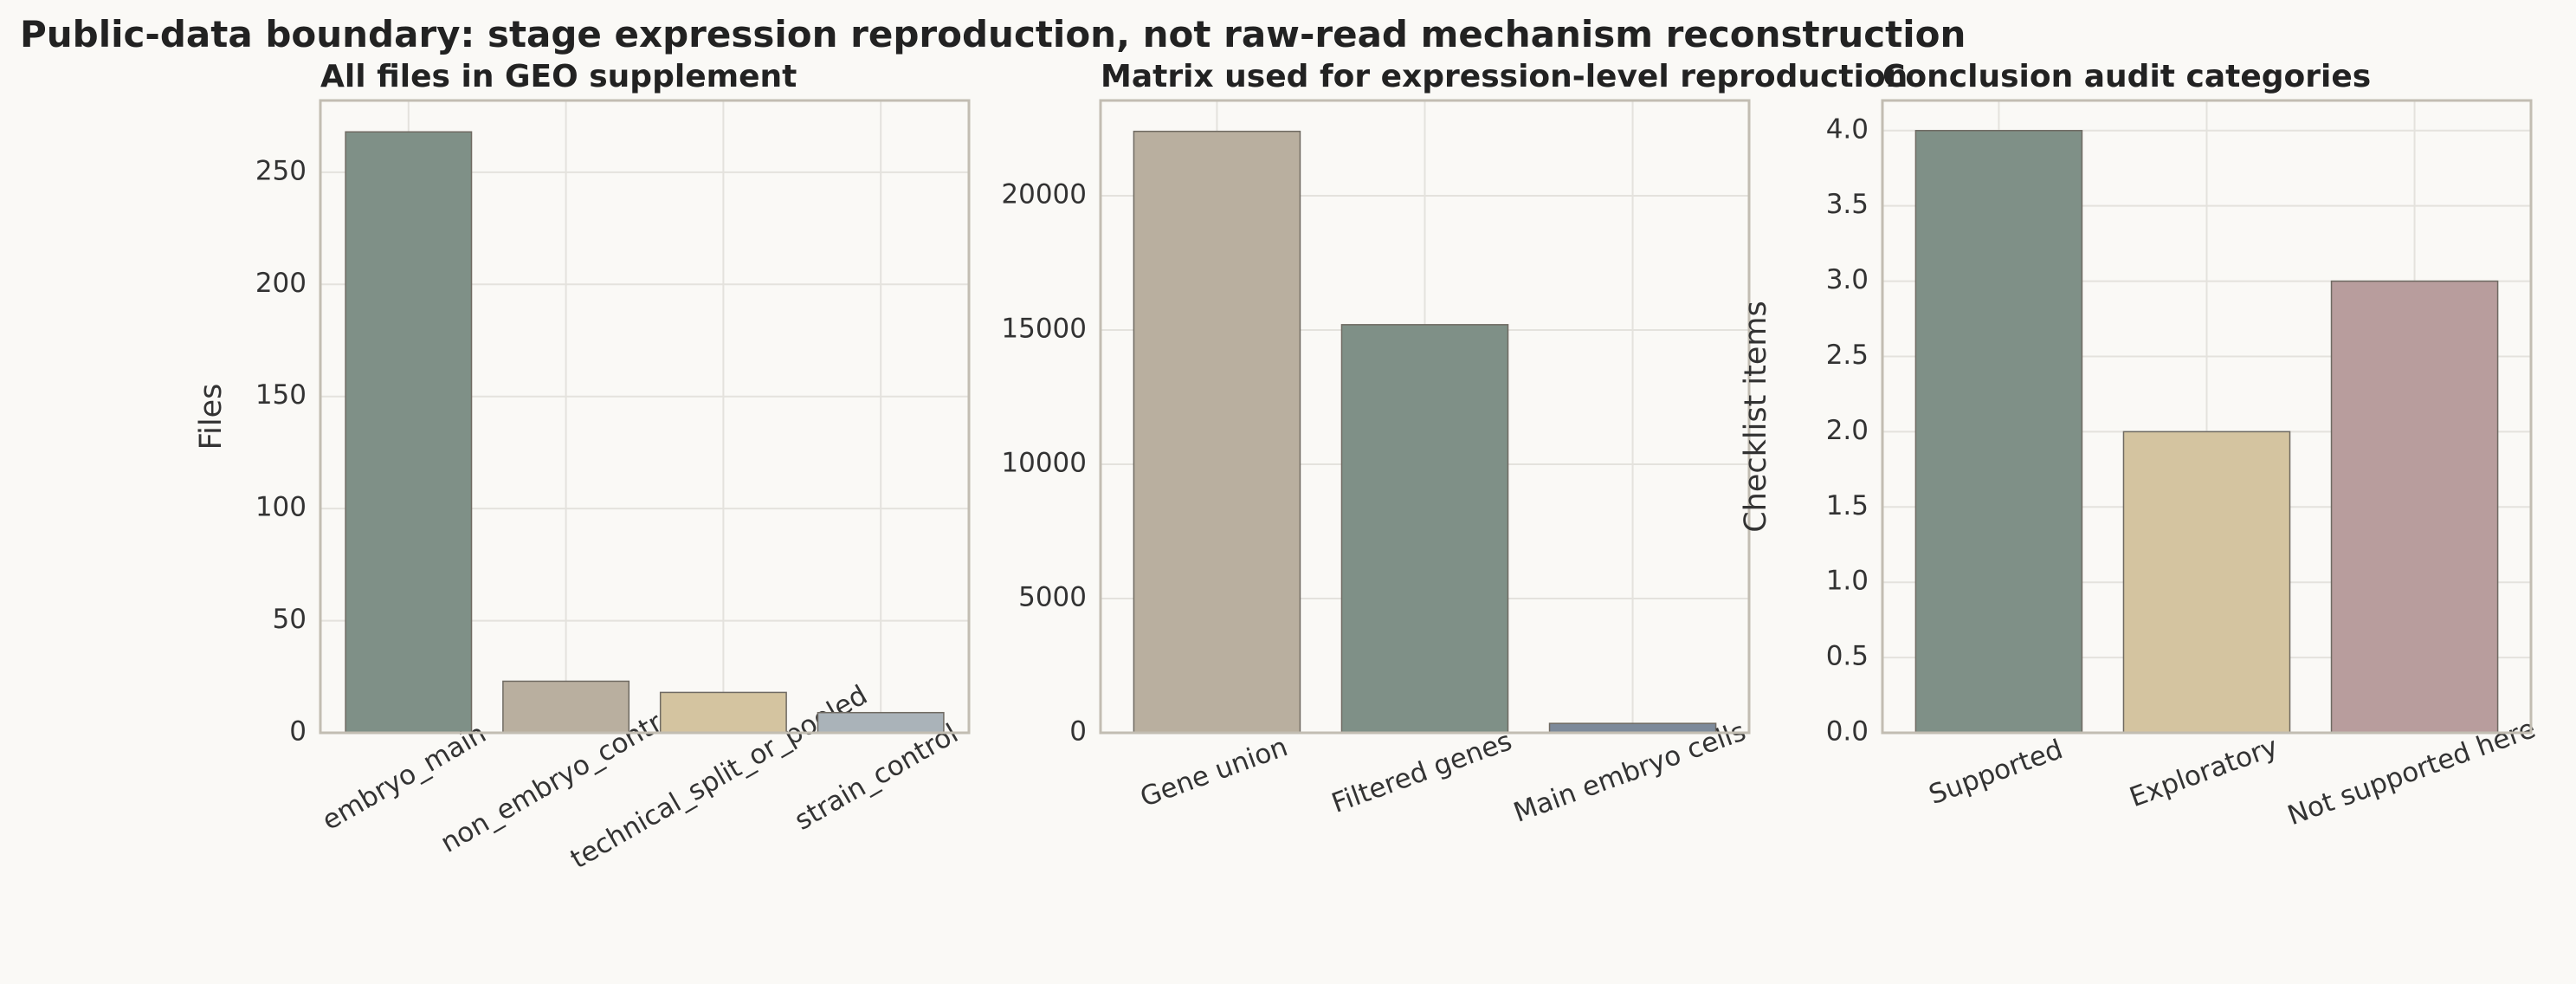 The image size is (2576, 984). I want to click on y-tick-label: 0.5, so click(1848, 656).